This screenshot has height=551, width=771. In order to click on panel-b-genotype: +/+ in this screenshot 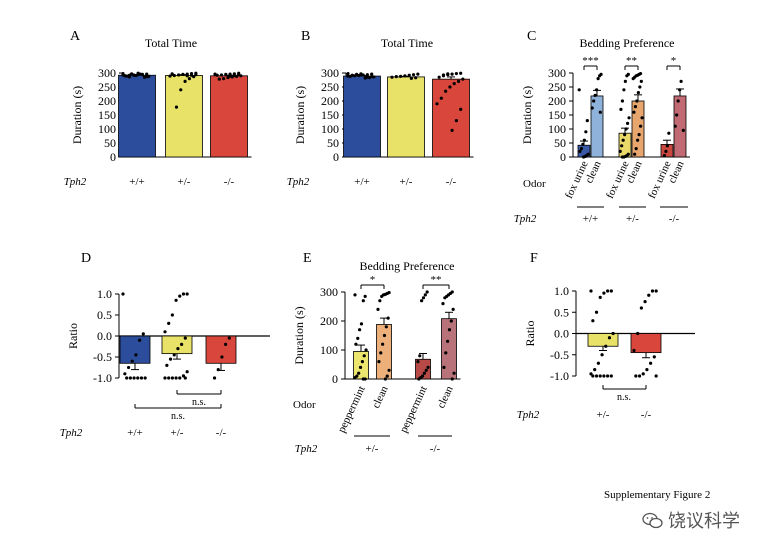, I will do `click(361, 182)`.